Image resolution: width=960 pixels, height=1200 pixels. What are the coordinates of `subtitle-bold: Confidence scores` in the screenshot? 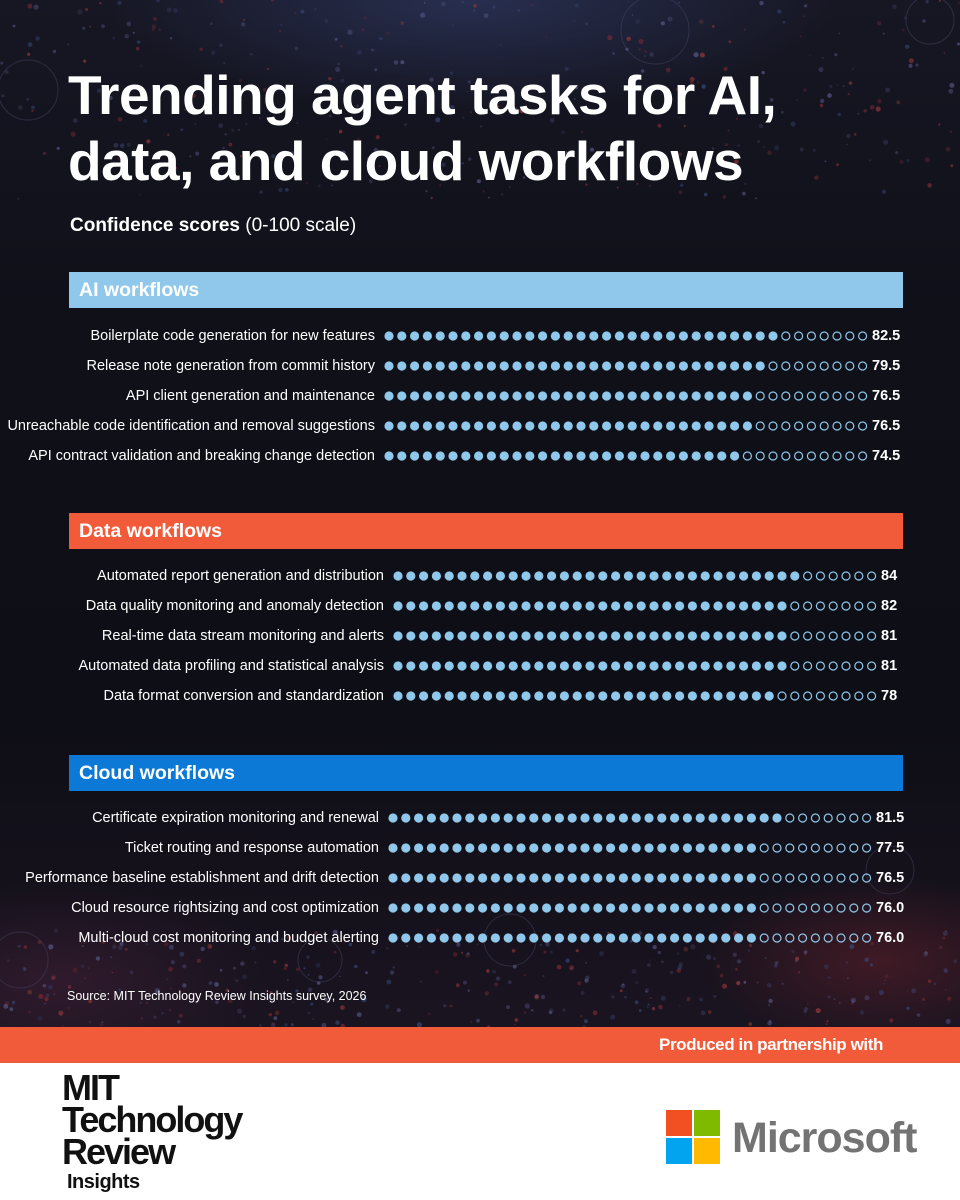 It's located at (155, 225).